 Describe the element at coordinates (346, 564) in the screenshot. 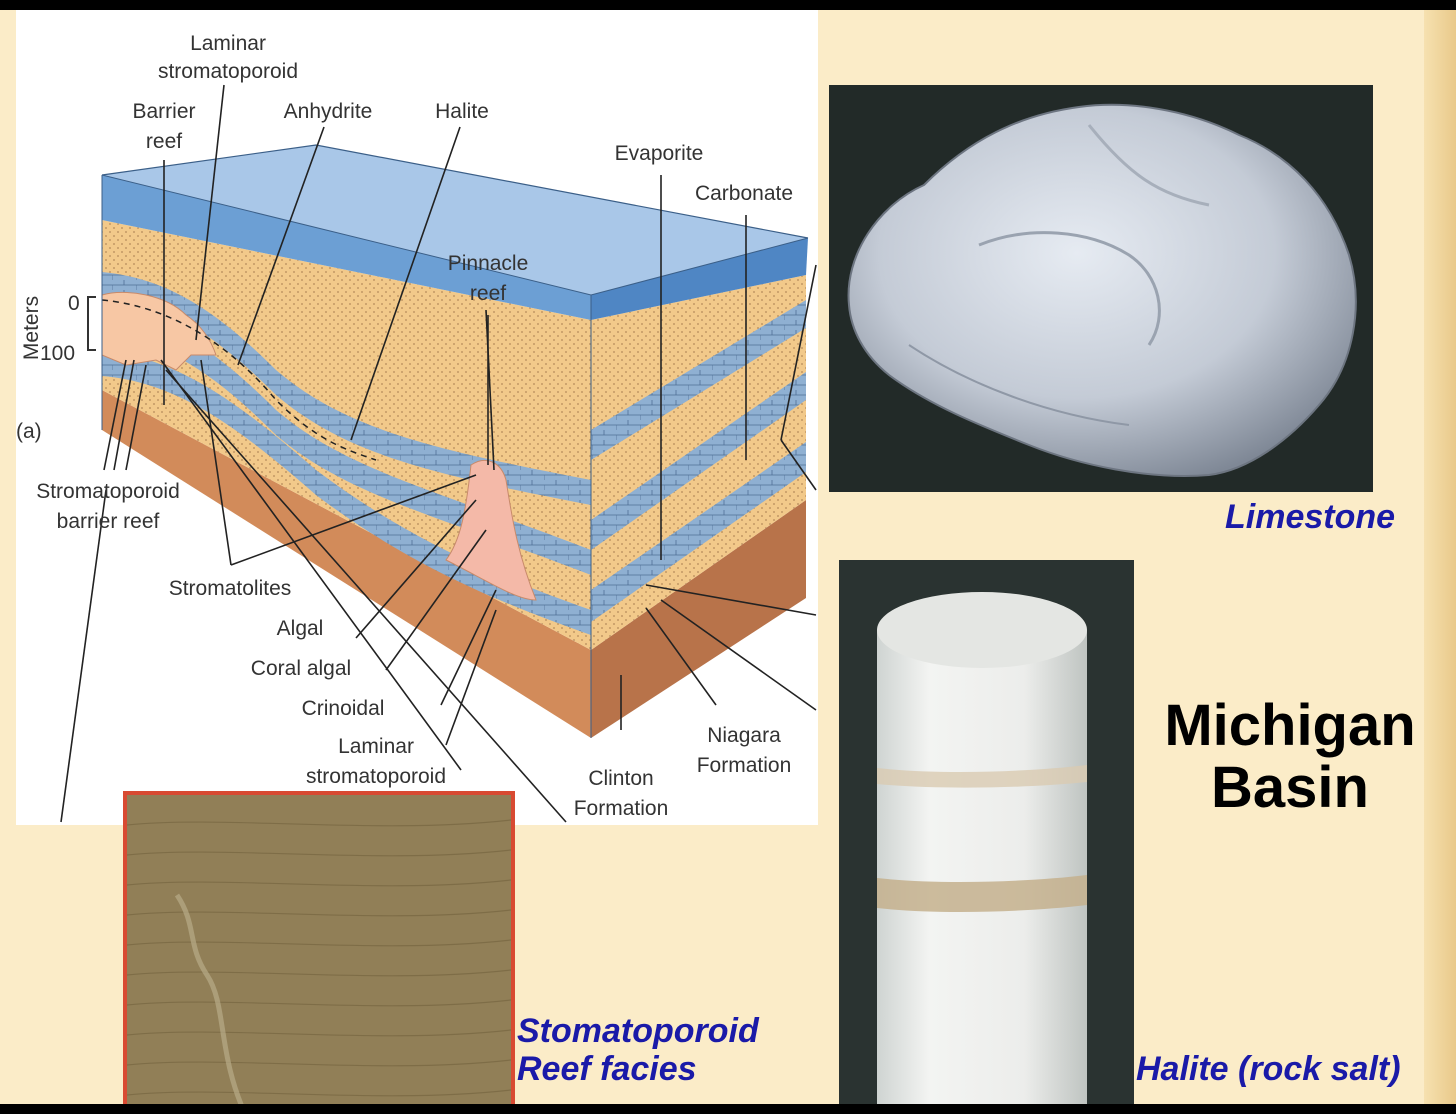

I see `base-layer-left` at that location.